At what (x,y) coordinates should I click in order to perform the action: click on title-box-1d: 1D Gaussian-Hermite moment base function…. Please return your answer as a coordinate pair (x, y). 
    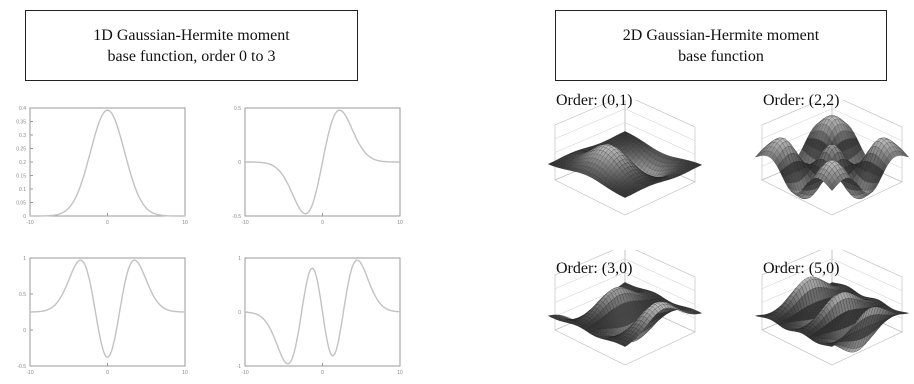
    Looking at the image, I should click on (191, 45).